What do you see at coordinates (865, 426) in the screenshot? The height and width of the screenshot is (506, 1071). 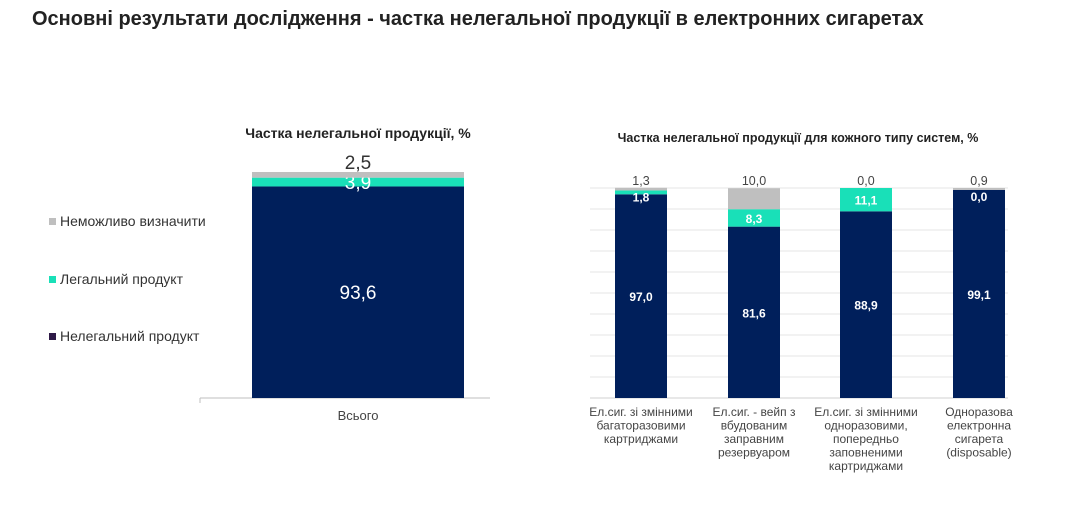 I see `category-label: одноразовими,` at bounding box center [865, 426].